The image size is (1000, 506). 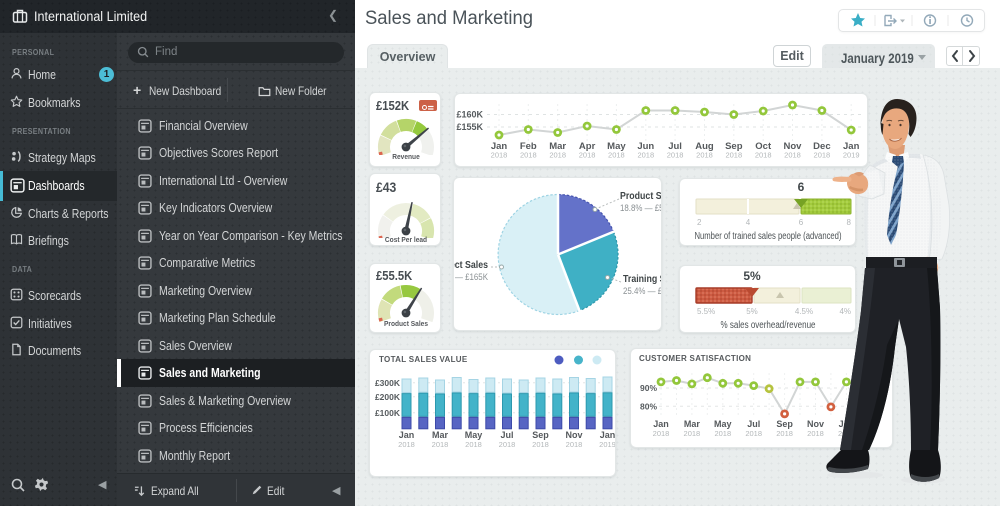 I want to click on svg-text: Aug, so click(x=704, y=146).